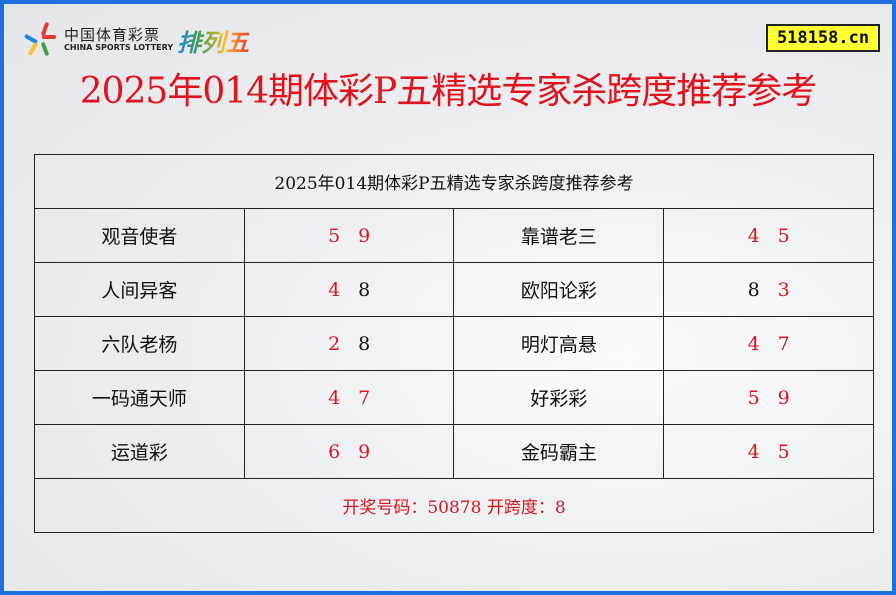  What do you see at coordinates (454, 181) in the screenshot?
I see `table-caption: 2025年014期体彩P五精选专家杀跨度推荐参考` at bounding box center [454, 181].